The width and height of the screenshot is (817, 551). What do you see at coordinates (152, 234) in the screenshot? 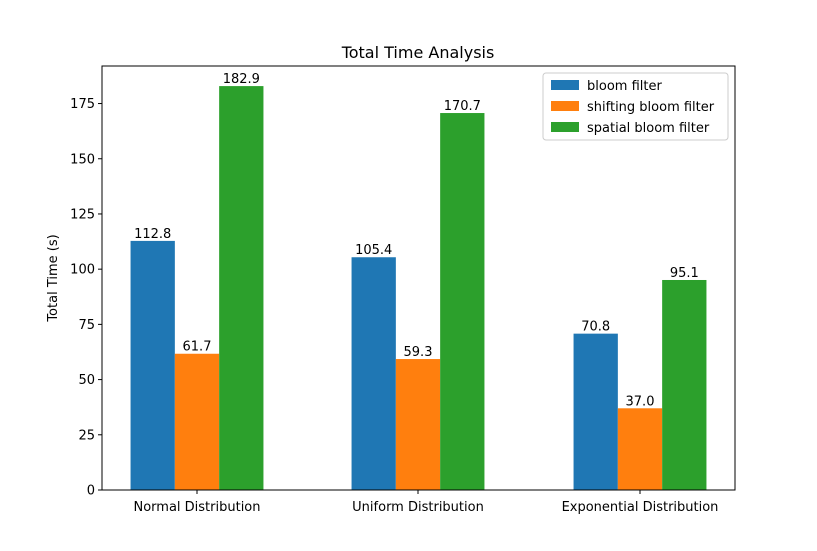
I see `data-label: 112.8` at bounding box center [152, 234].